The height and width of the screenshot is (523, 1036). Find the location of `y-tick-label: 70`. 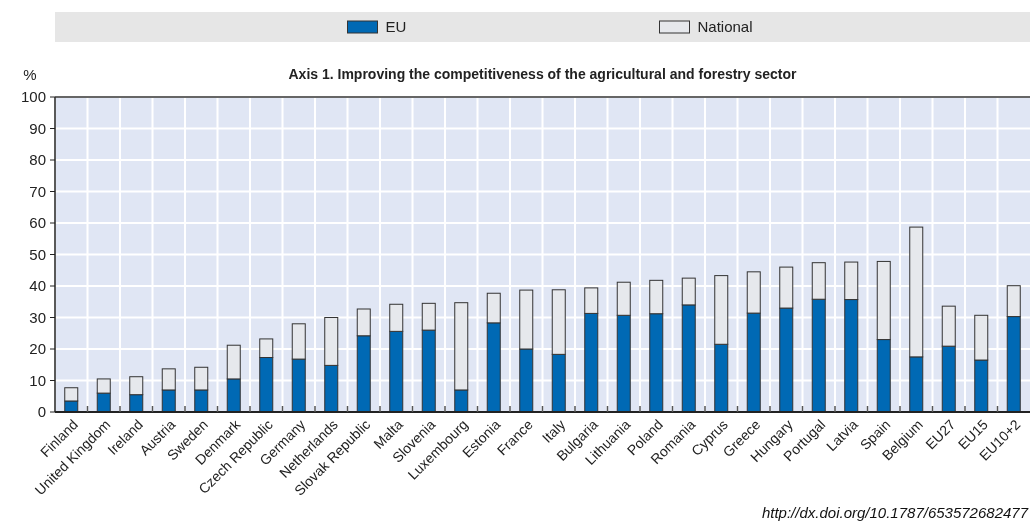

y-tick-label: 70 is located at coordinates (37, 191).